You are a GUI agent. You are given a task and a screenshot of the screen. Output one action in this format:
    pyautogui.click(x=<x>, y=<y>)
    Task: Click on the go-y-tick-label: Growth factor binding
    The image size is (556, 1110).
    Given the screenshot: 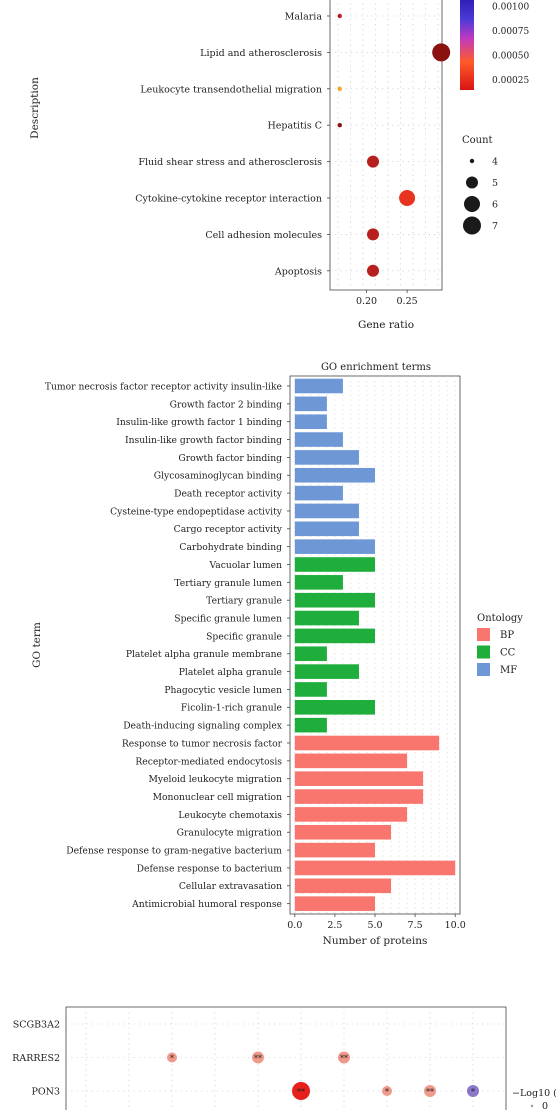 What is the action you would take?
    pyautogui.click(x=230, y=458)
    